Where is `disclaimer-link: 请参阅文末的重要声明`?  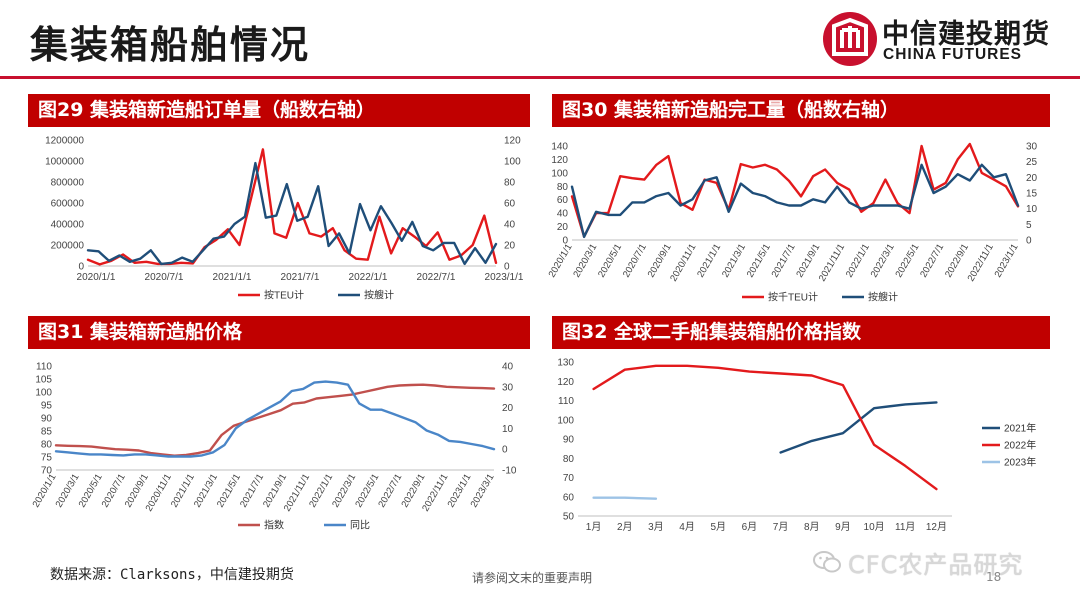 disclaimer-link: 请参阅文末的重要声明 is located at coordinates (532, 578).